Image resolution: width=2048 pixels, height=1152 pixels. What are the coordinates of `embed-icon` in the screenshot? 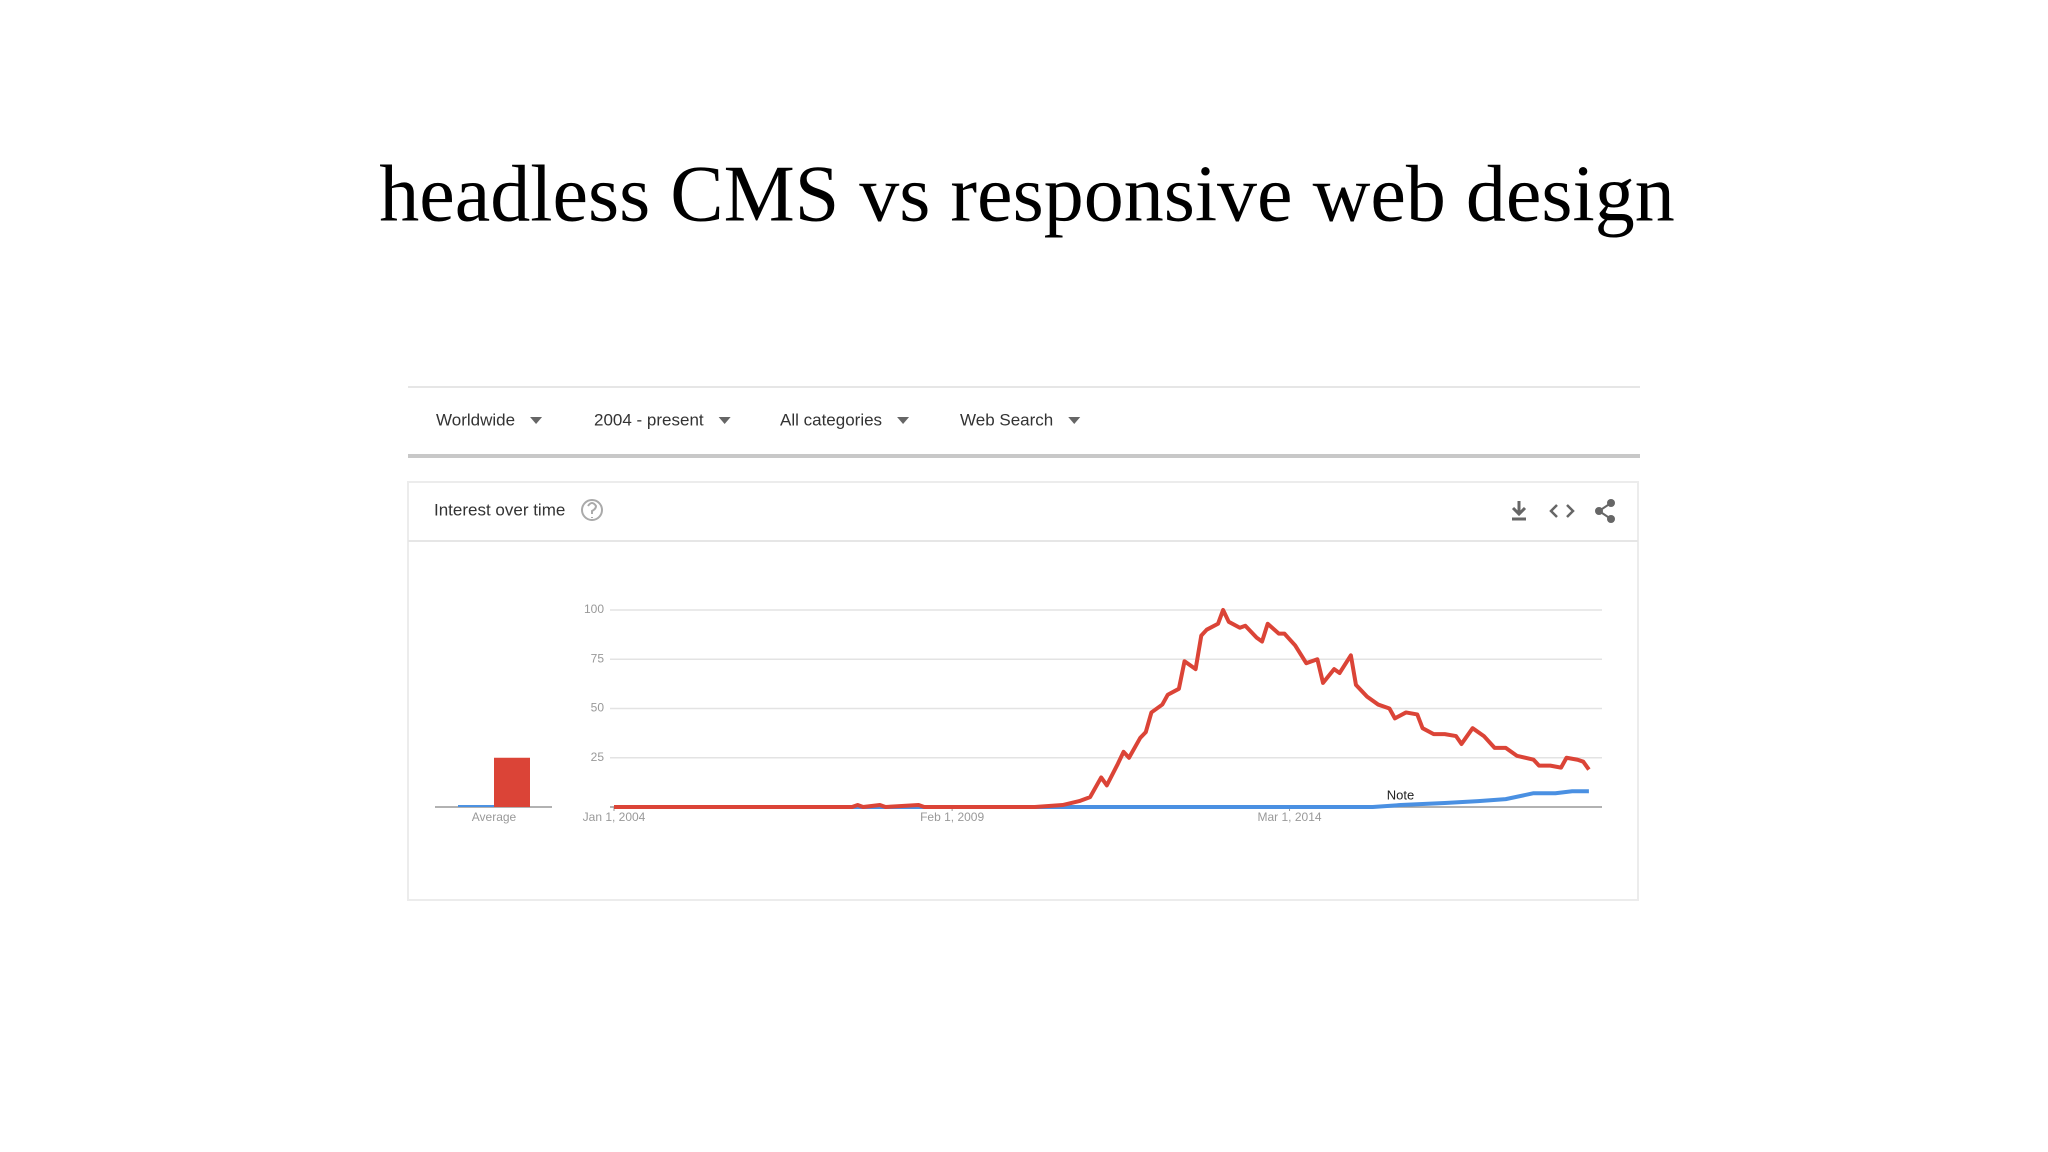 It's located at (1562, 511).